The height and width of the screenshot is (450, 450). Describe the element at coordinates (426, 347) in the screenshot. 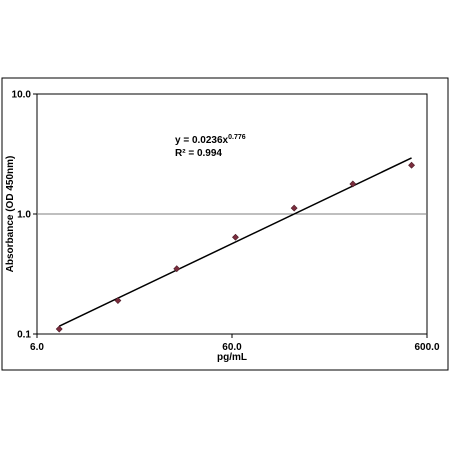

I see `x-tick-label: 600.0` at that location.